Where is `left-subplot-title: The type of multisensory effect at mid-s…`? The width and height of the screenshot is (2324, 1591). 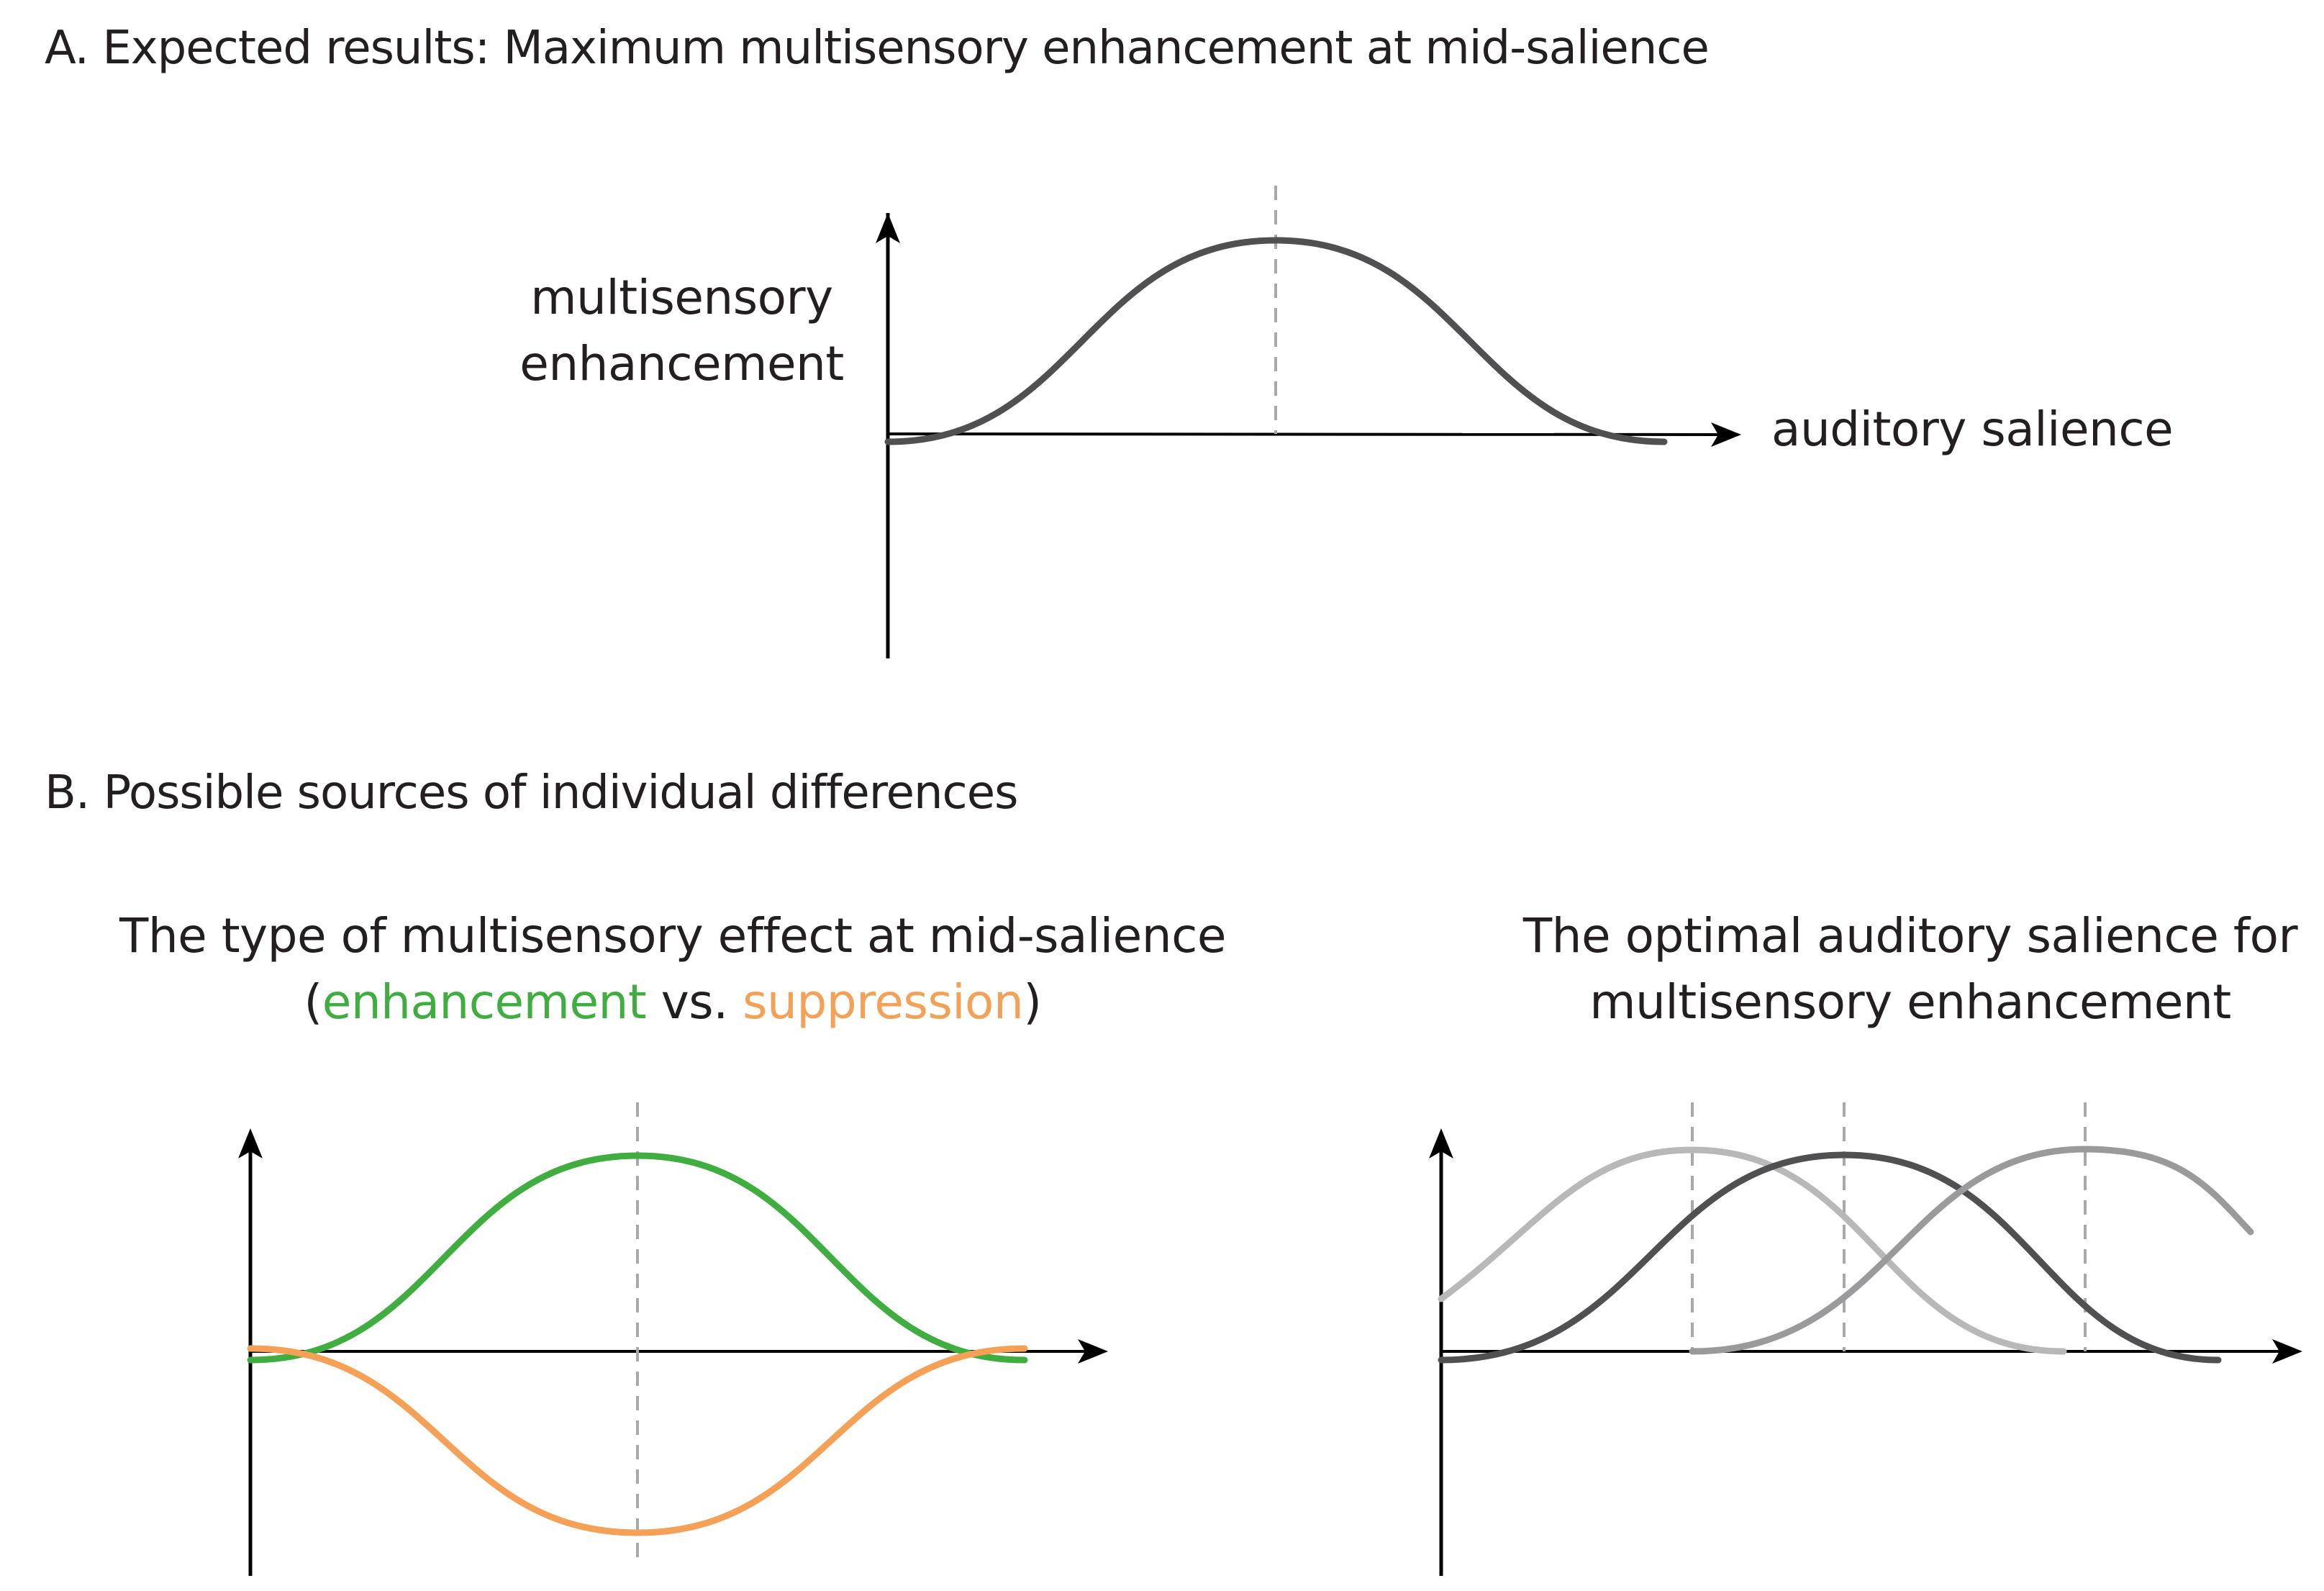 left-subplot-title: The type of multisensory effect at mid-s… is located at coordinates (673, 969).